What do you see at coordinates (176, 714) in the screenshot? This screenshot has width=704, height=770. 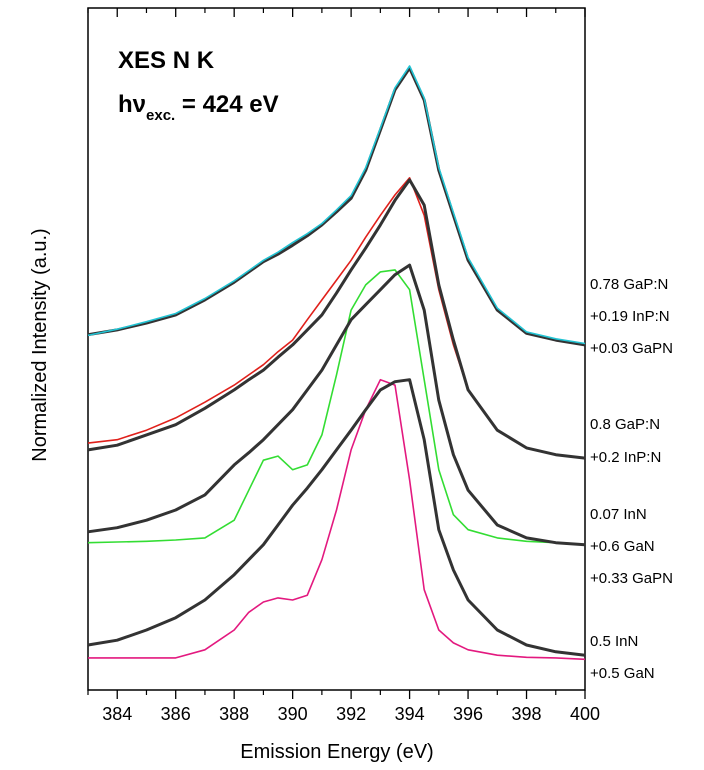 I see `x-tick-label: 386` at bounding box center [176, 714].